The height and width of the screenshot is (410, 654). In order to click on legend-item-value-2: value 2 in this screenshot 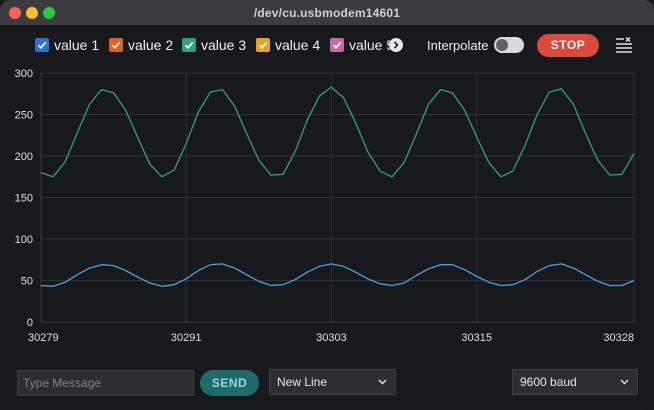, I will do `click(141, 45)`.